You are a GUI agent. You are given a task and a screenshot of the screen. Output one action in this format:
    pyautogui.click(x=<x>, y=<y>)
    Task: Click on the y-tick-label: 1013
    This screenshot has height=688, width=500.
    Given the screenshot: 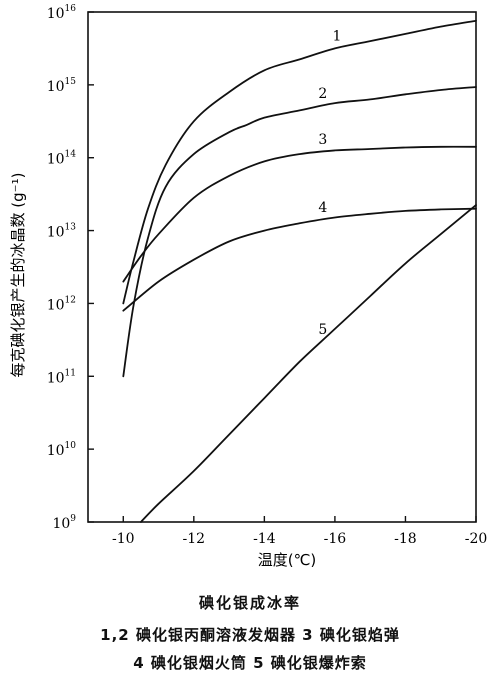 What is the action you would take?
    pyautogui.click(x=62, y=232)
    